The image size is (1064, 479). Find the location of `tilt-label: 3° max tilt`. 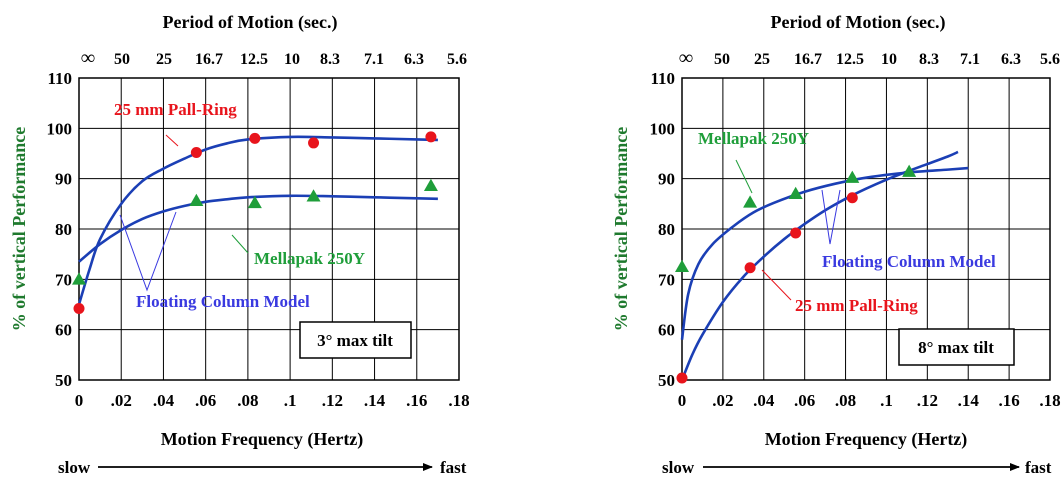

tilt-label: 3° max tilt is located at coordinates (355, 340).